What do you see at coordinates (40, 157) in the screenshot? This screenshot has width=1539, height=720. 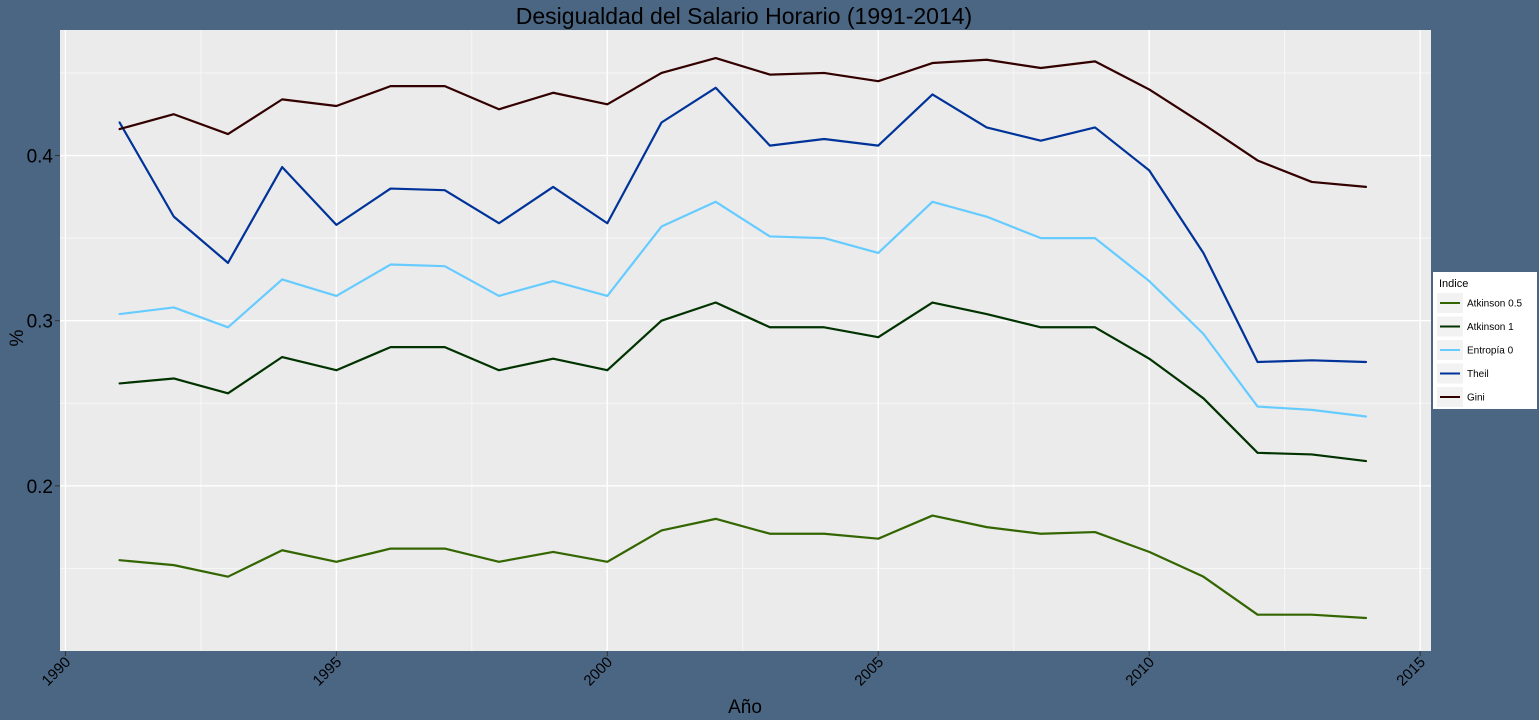 I see `y-tick-label: 0.4` at bounding box center [40, 157].